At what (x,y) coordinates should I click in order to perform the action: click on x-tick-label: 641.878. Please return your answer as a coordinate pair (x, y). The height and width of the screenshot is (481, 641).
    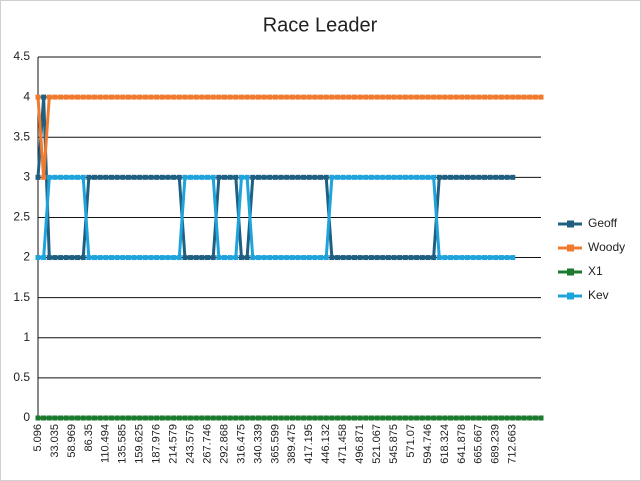
    Looking at the image, I should click on (462, 444).